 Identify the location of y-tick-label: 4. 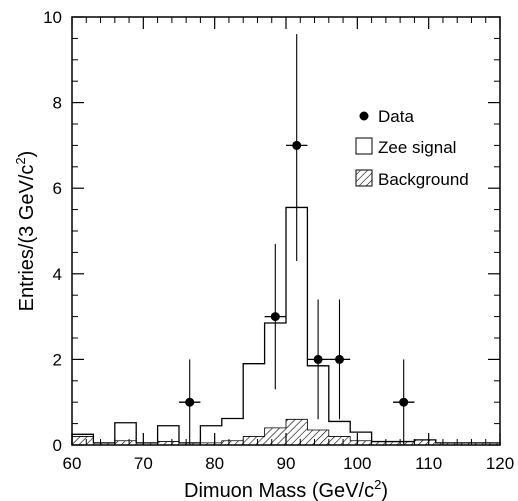
(57, 274).